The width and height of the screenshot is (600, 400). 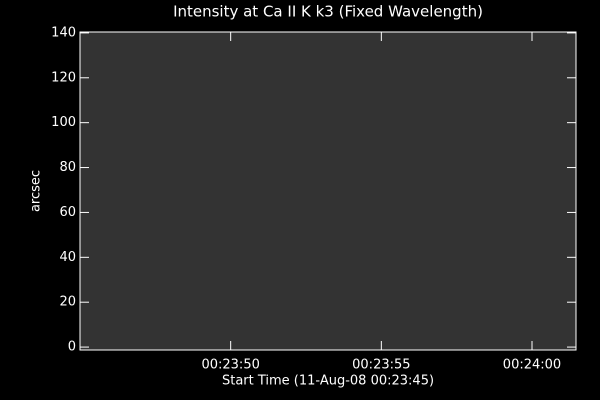 What do you see at coordinates (67, 302) in the screenshot?
I see `y-tick-label: 20` at bounding box center [67, 302].